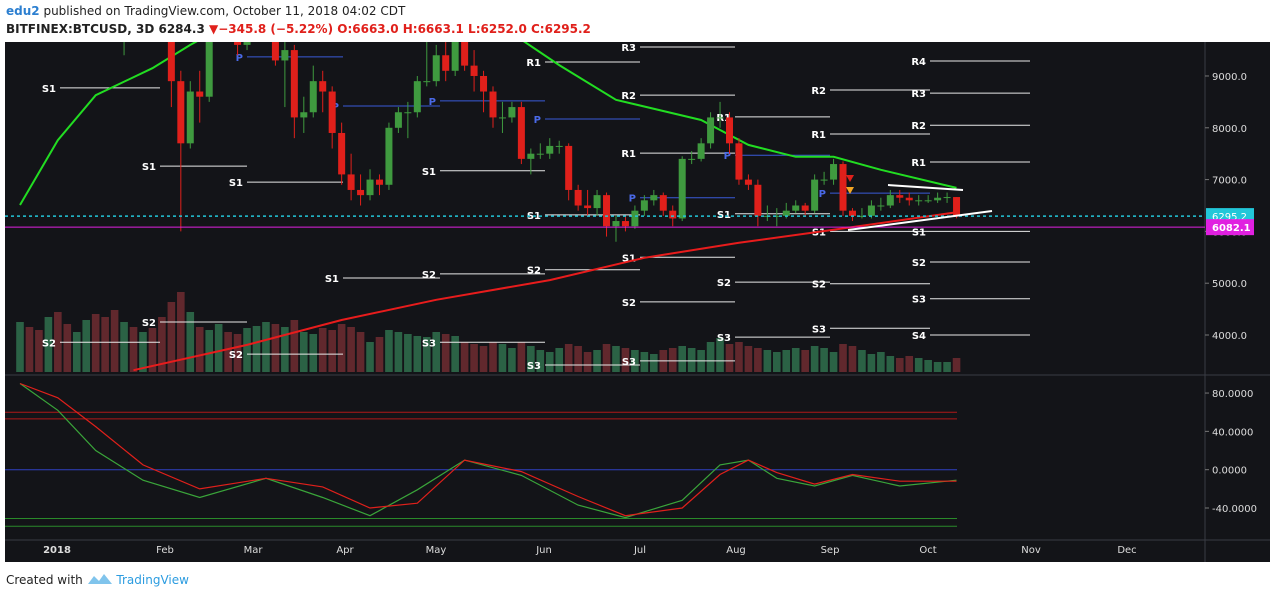  What do you see at coordinates (57, 550) in the screenshot?
I see `x-tick-label: 2018` at bounding box center [57, 550].